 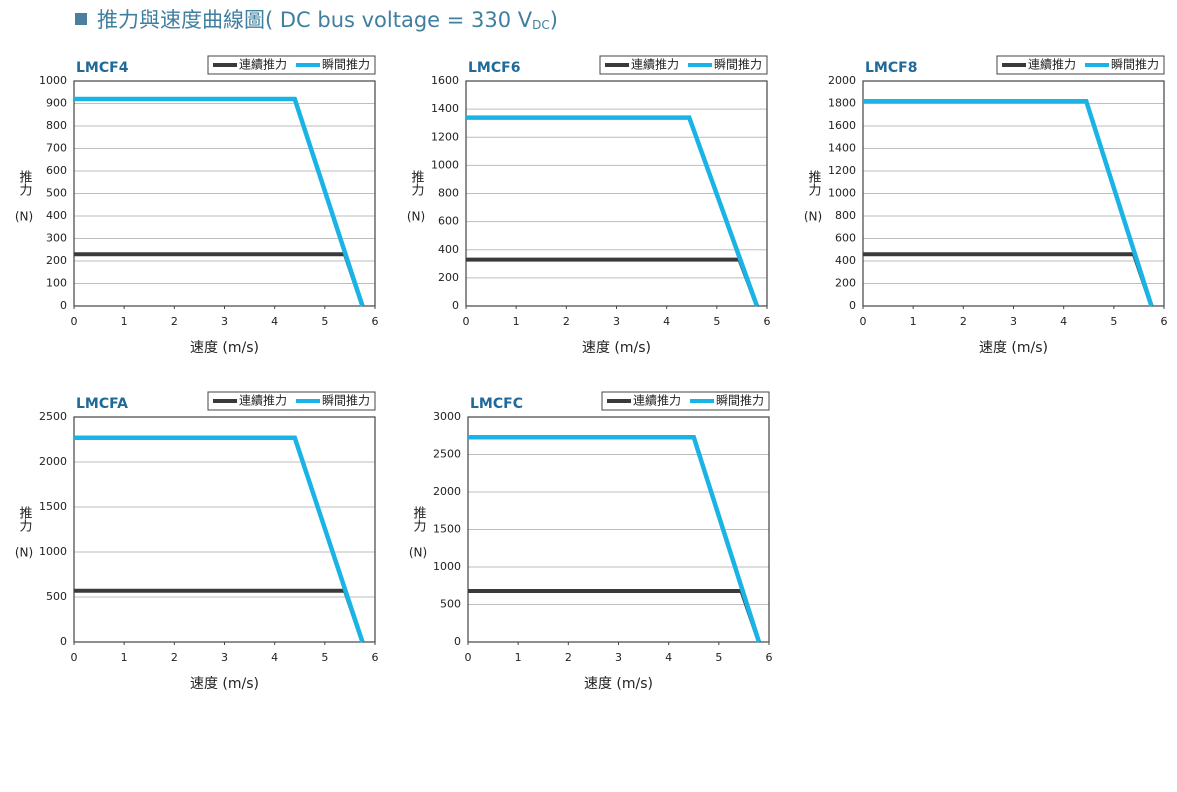 What do you see at coordinates (56, 148) in the screenshot?
I see `y-tick-label: 700` at bounding box center [56, 148].